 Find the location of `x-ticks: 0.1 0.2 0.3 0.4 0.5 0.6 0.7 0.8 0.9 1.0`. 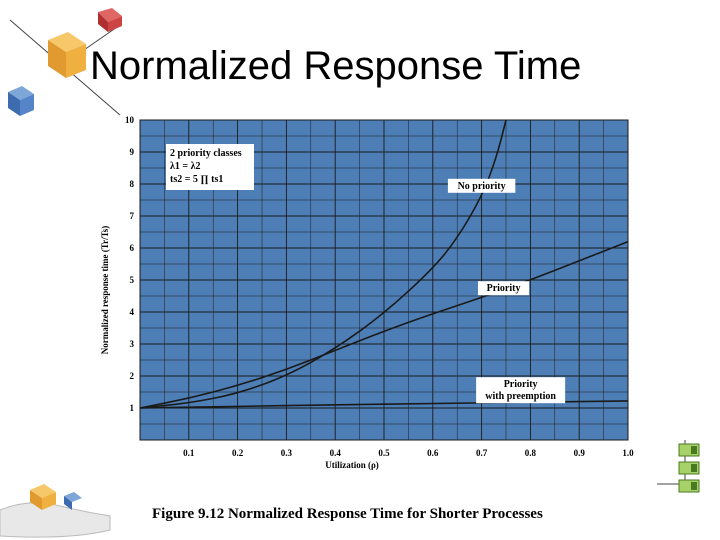

x-ticks: 0.1 0.2 0.3 0.4 0.5 0.6 0.7 0.8 0.9 1.0 is located at coordinates (408, 453).